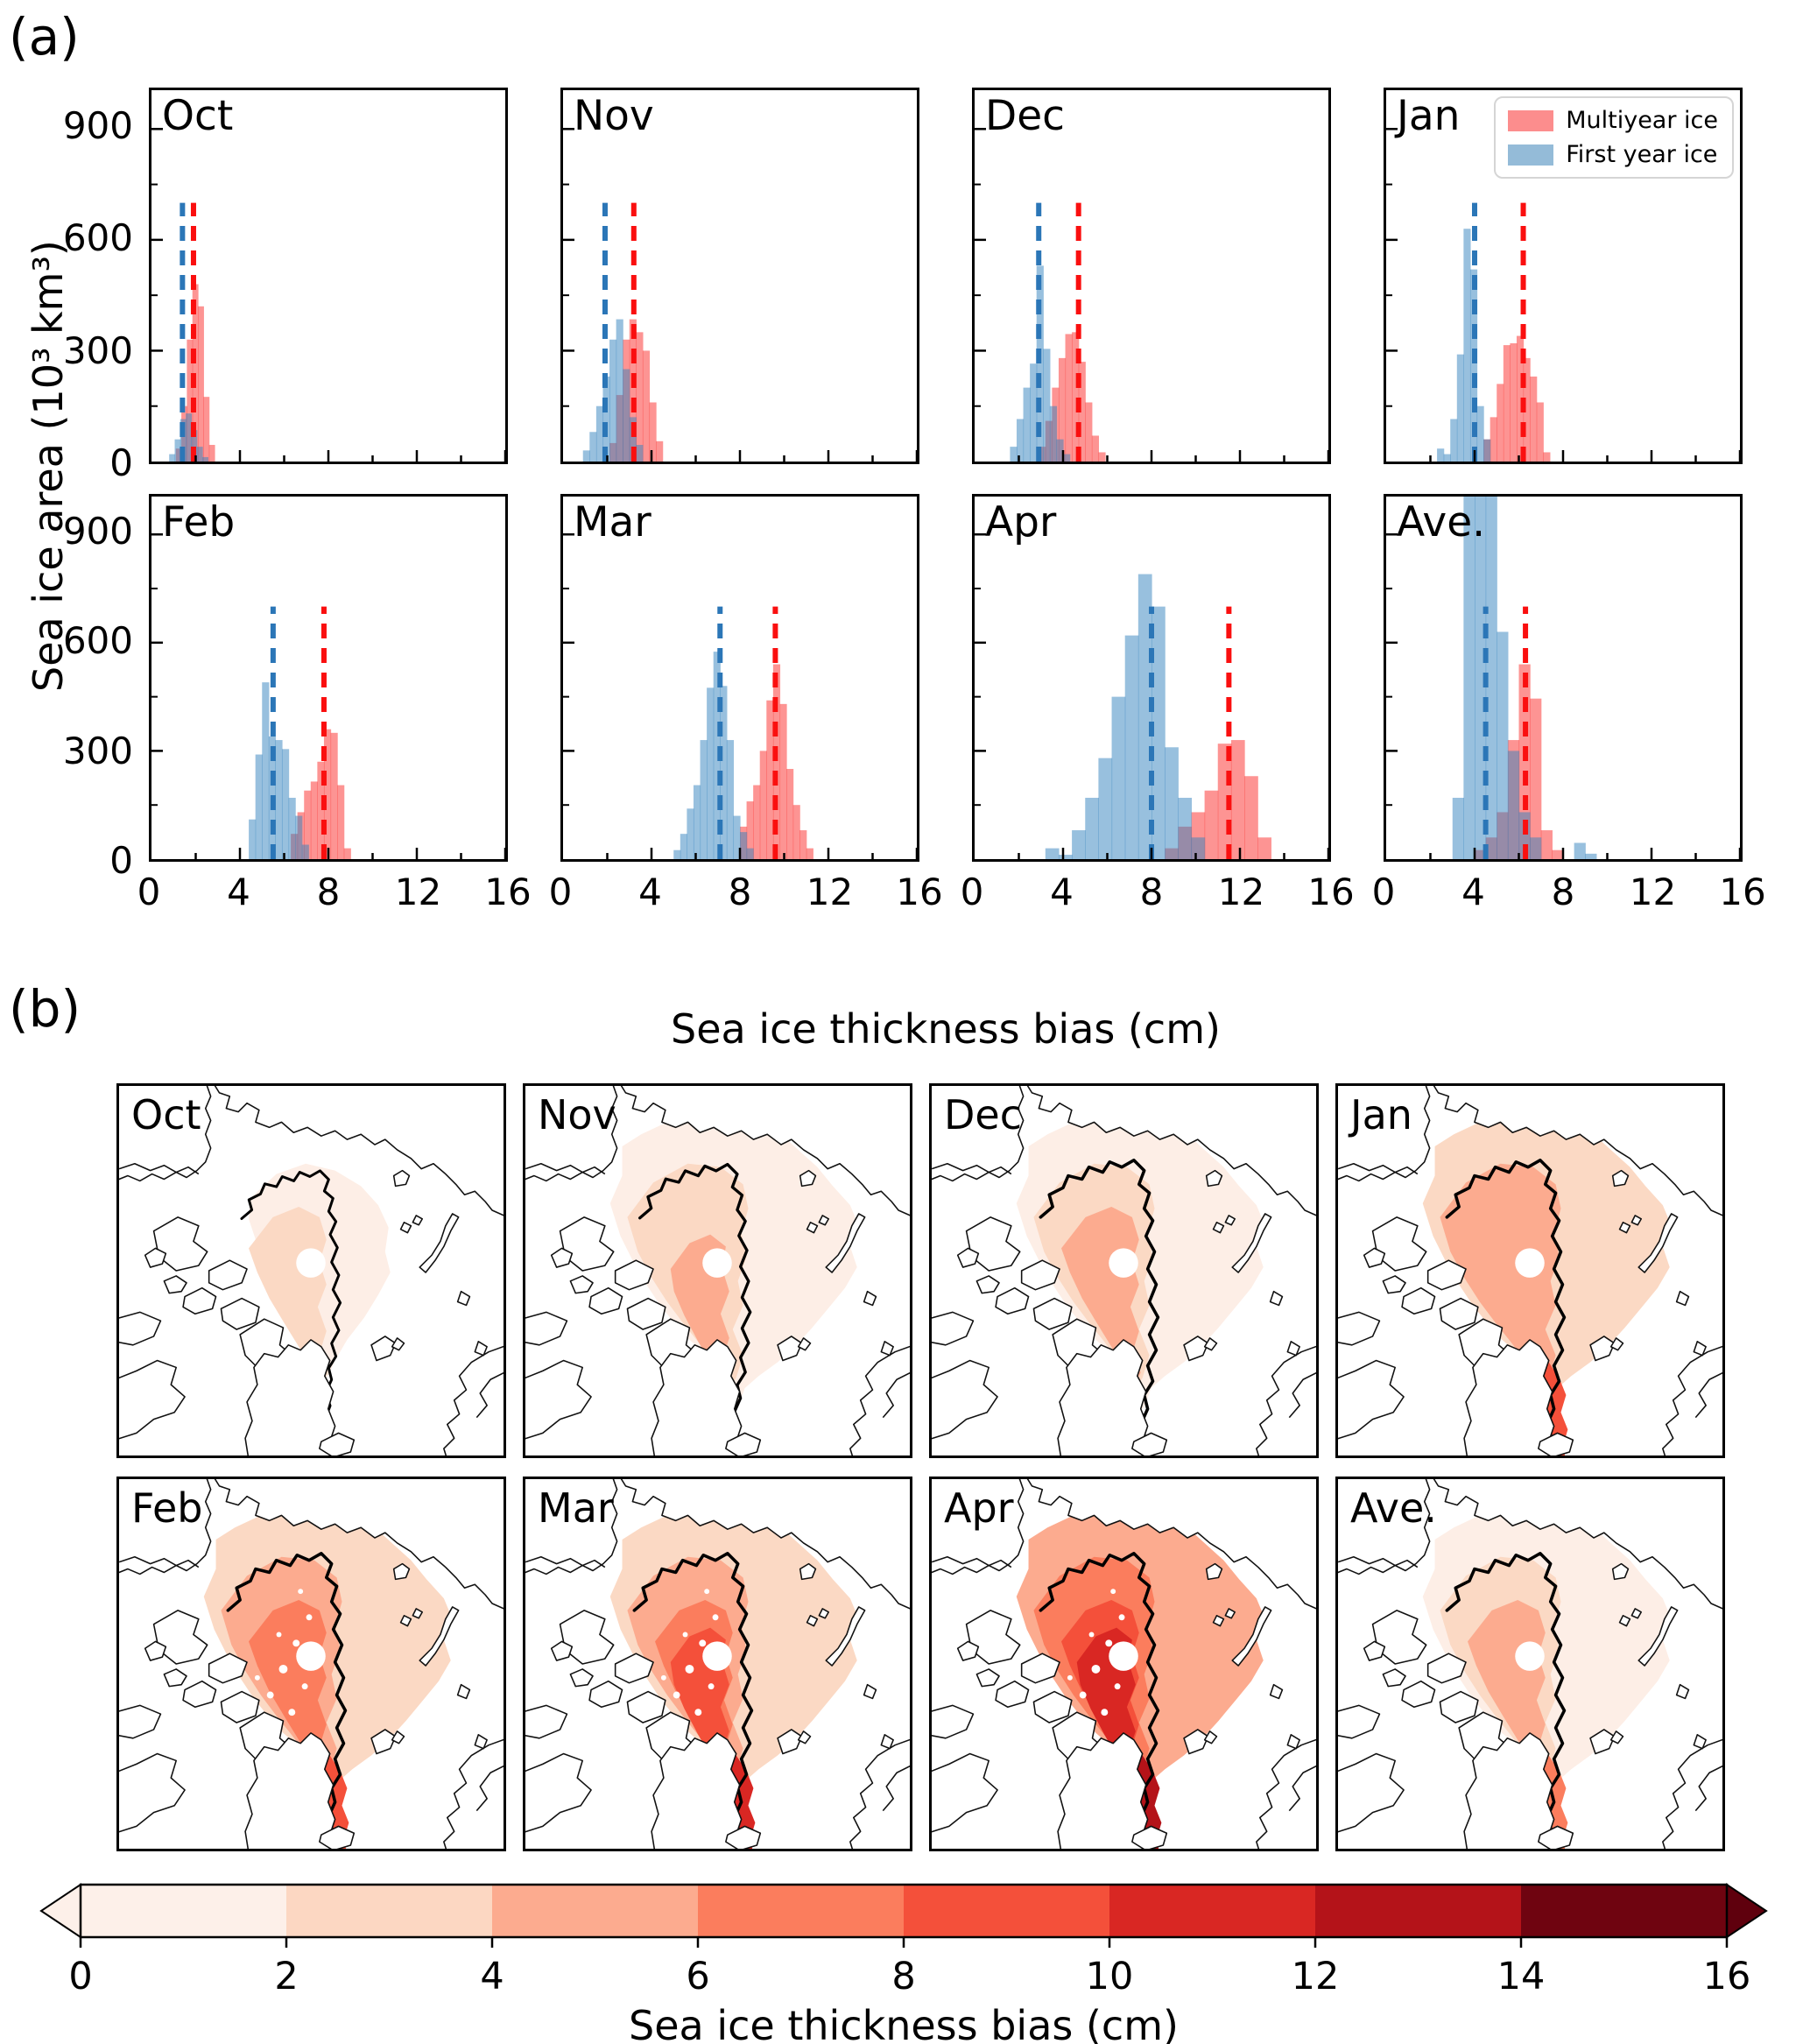 The height and width of the screenshot is (2044, 1810). I want to click on histogram-subplot-jan: Jan Multiyear ice First year ice, so click(1563, 276).